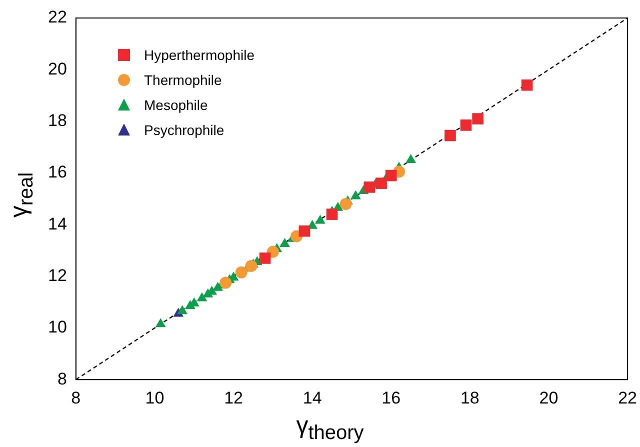 The image size is (640, 447). Describe the element at coordinates (57, 120) in the screenshot. I see `y-tick-label: 18` at that location.